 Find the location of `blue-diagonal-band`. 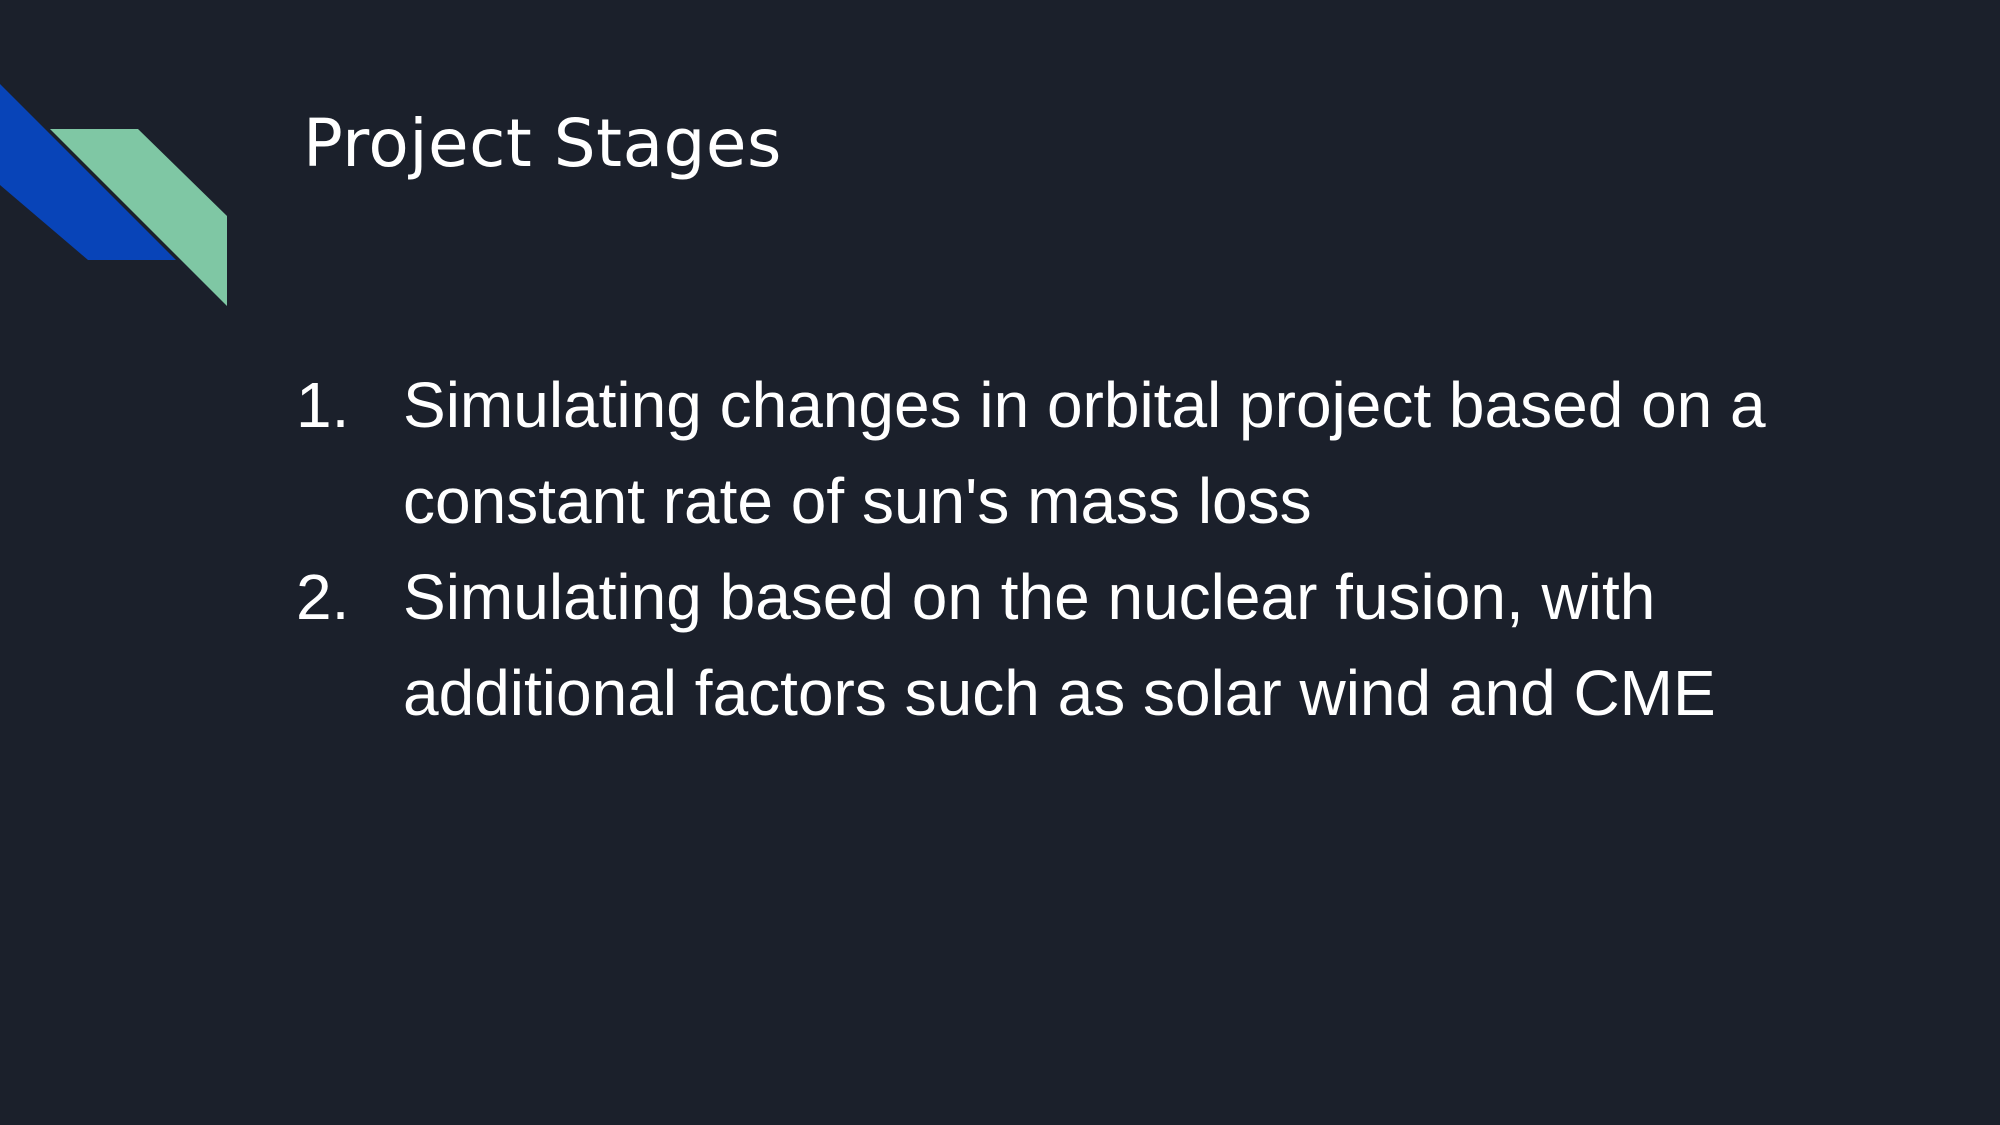

blue-diagonal-band is located at coordinates (88, 172).